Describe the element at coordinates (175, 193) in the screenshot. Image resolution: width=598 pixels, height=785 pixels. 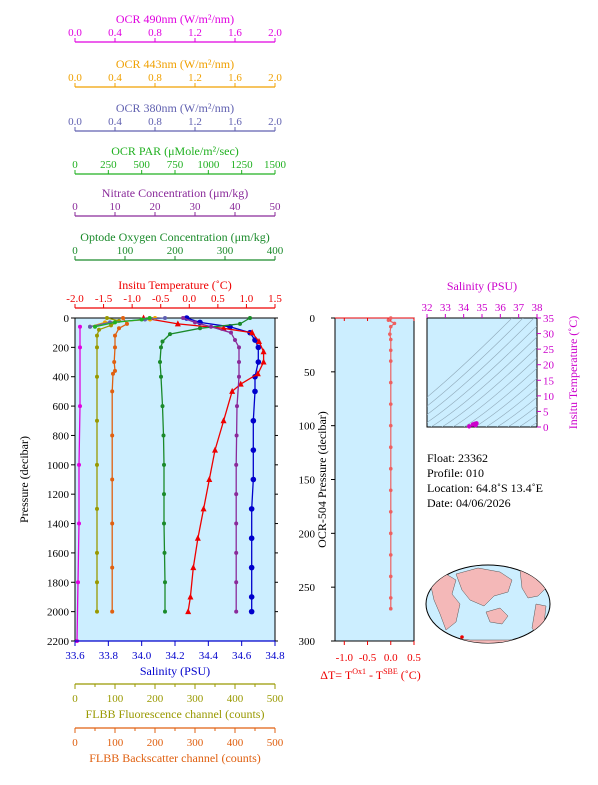
I see `nitrate-axis-title: Nitrate Concentration (μm/kg)` at that location.